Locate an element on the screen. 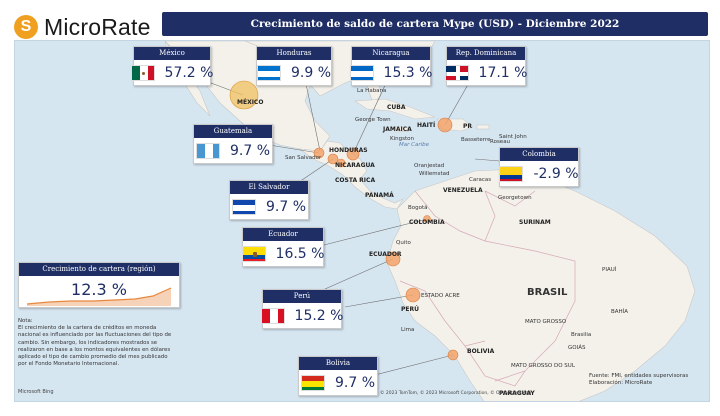 This screenshot has width=720, height=416. map-label-kingston: Kingston is located at coordinates (402, 139).